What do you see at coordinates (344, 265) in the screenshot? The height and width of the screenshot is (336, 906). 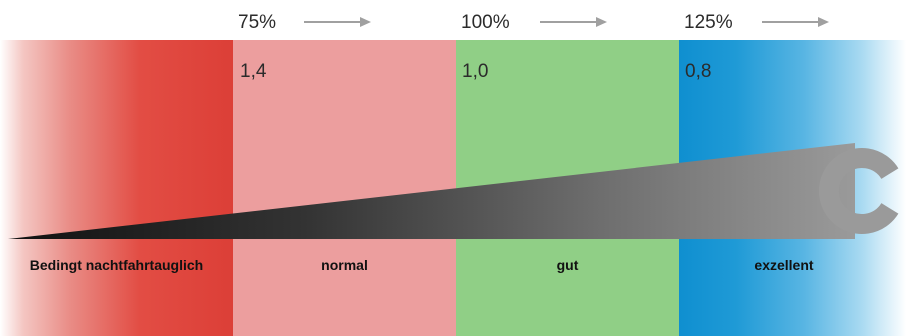 I see `zone-label-normal: normal` at bounding box center [344, 265].